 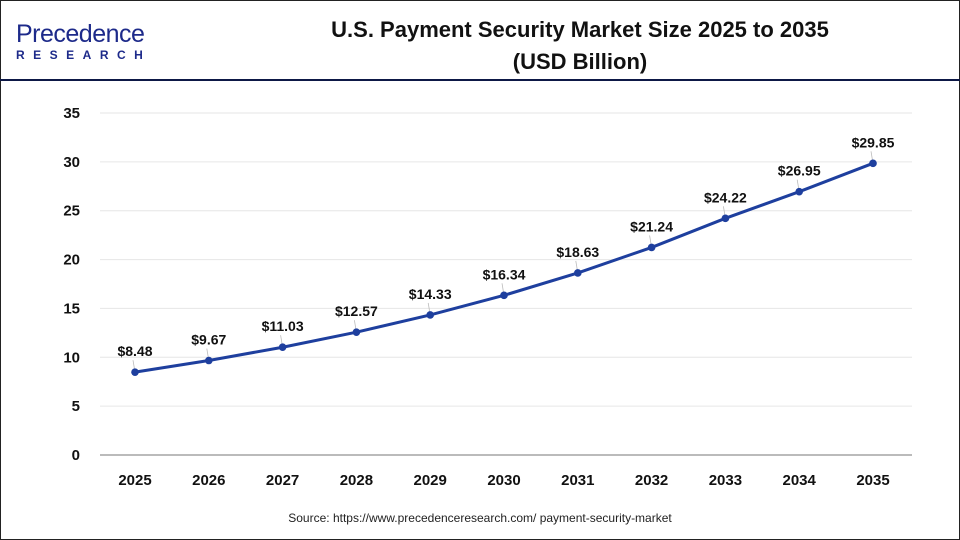 I want to click on y-tick-label: 5, so click(x=76, y=406).